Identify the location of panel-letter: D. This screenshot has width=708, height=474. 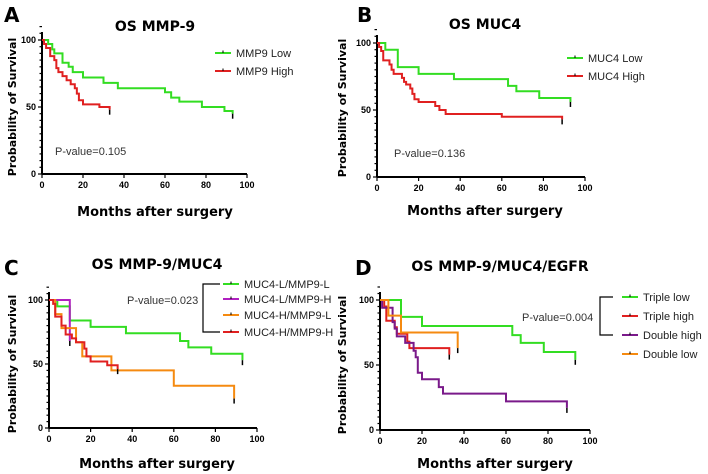
(363, 268).